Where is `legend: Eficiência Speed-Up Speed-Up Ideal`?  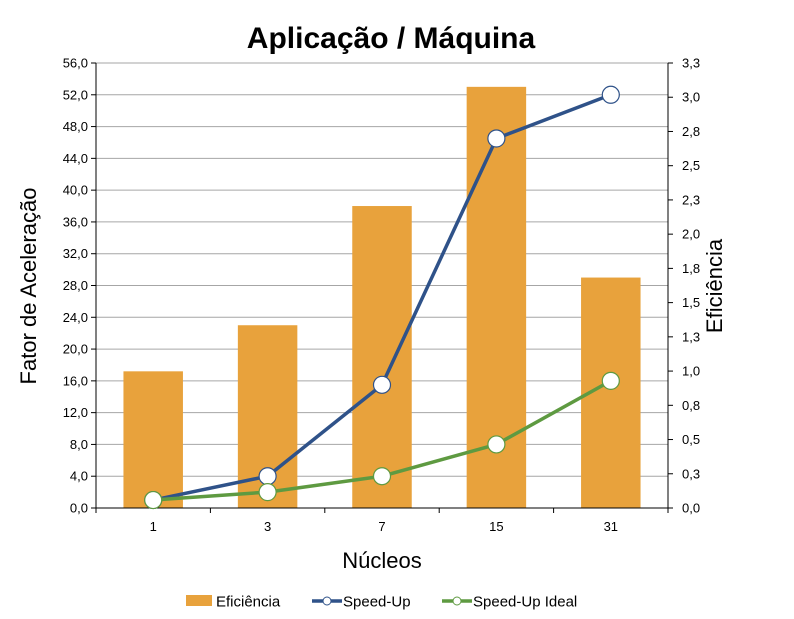
legend: Eficiência Speed-Up Speed-Up Ideal is located at coordinates (381, 602).